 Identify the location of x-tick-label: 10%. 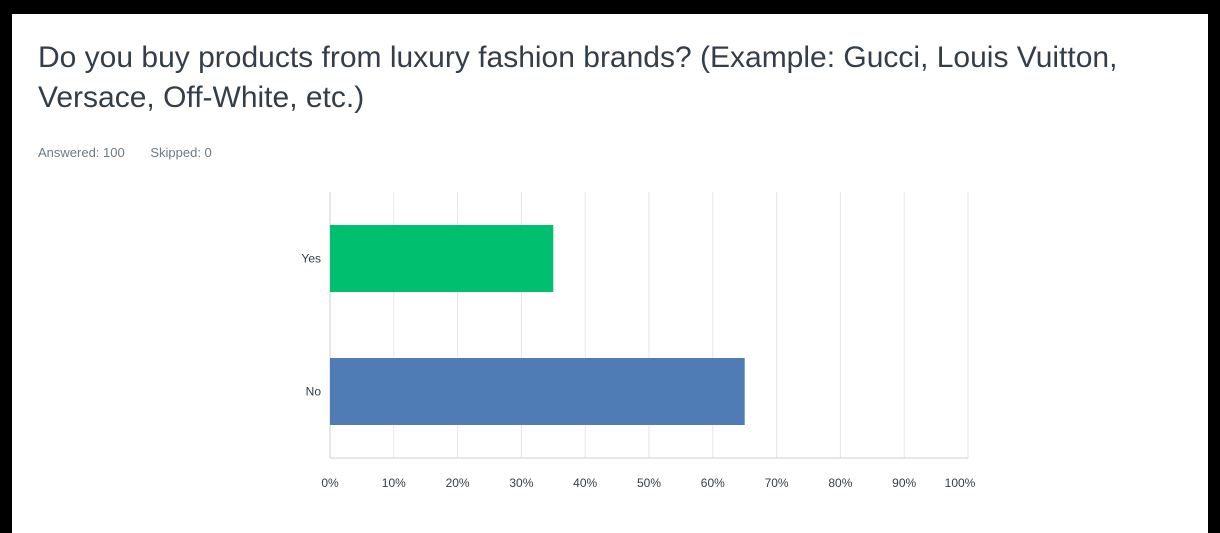
(394, 483).